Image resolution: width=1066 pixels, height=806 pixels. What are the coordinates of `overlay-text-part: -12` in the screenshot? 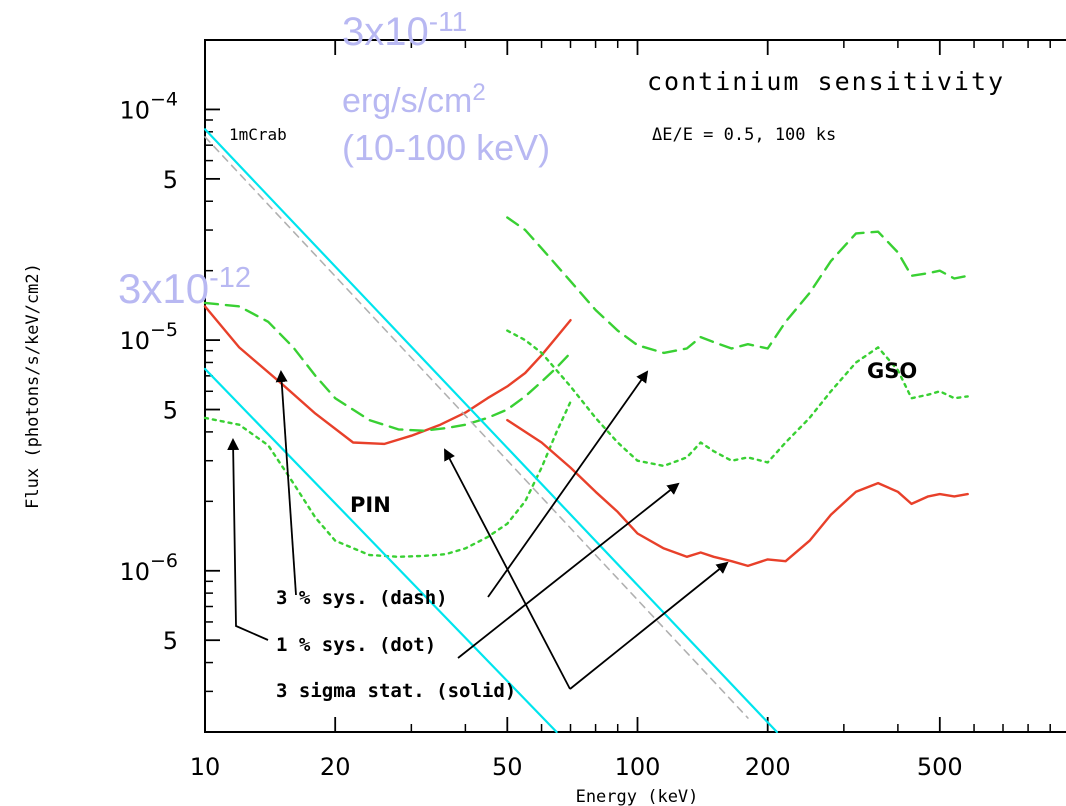 It's located at (230, 278).